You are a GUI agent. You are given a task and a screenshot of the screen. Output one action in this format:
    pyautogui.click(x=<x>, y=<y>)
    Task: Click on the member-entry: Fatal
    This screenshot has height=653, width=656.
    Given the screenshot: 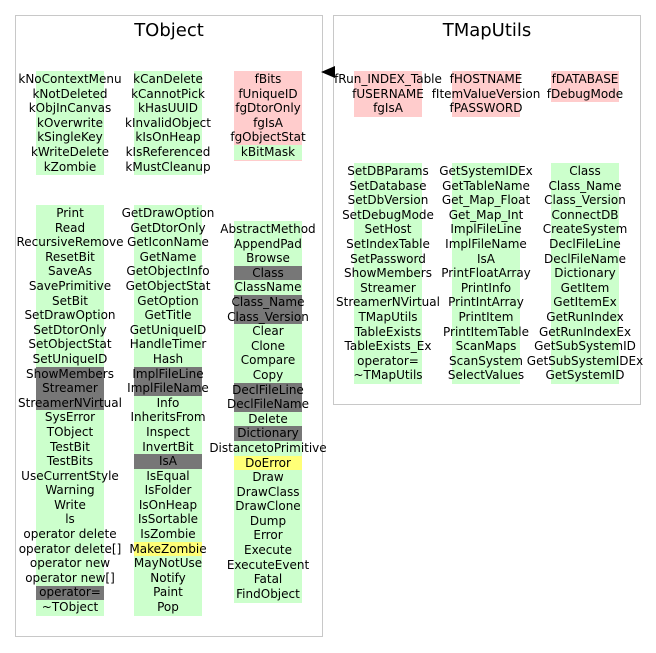 What is the action you would take?
    pyautogui.click(x=268, y=579)
    